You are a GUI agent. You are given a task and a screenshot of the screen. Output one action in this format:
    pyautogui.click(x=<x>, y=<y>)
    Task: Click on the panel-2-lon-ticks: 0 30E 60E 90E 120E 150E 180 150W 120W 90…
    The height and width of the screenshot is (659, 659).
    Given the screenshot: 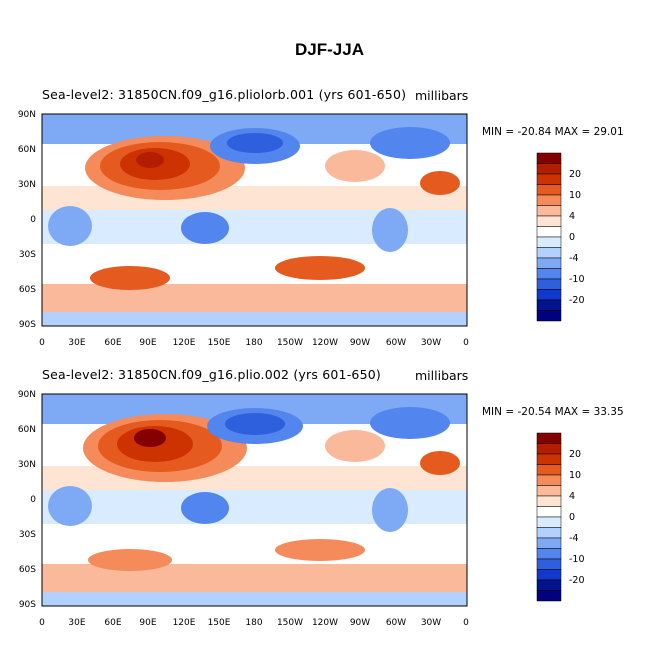 What is the action you would take?
    pyautogui.click(x=254, y=623)
    